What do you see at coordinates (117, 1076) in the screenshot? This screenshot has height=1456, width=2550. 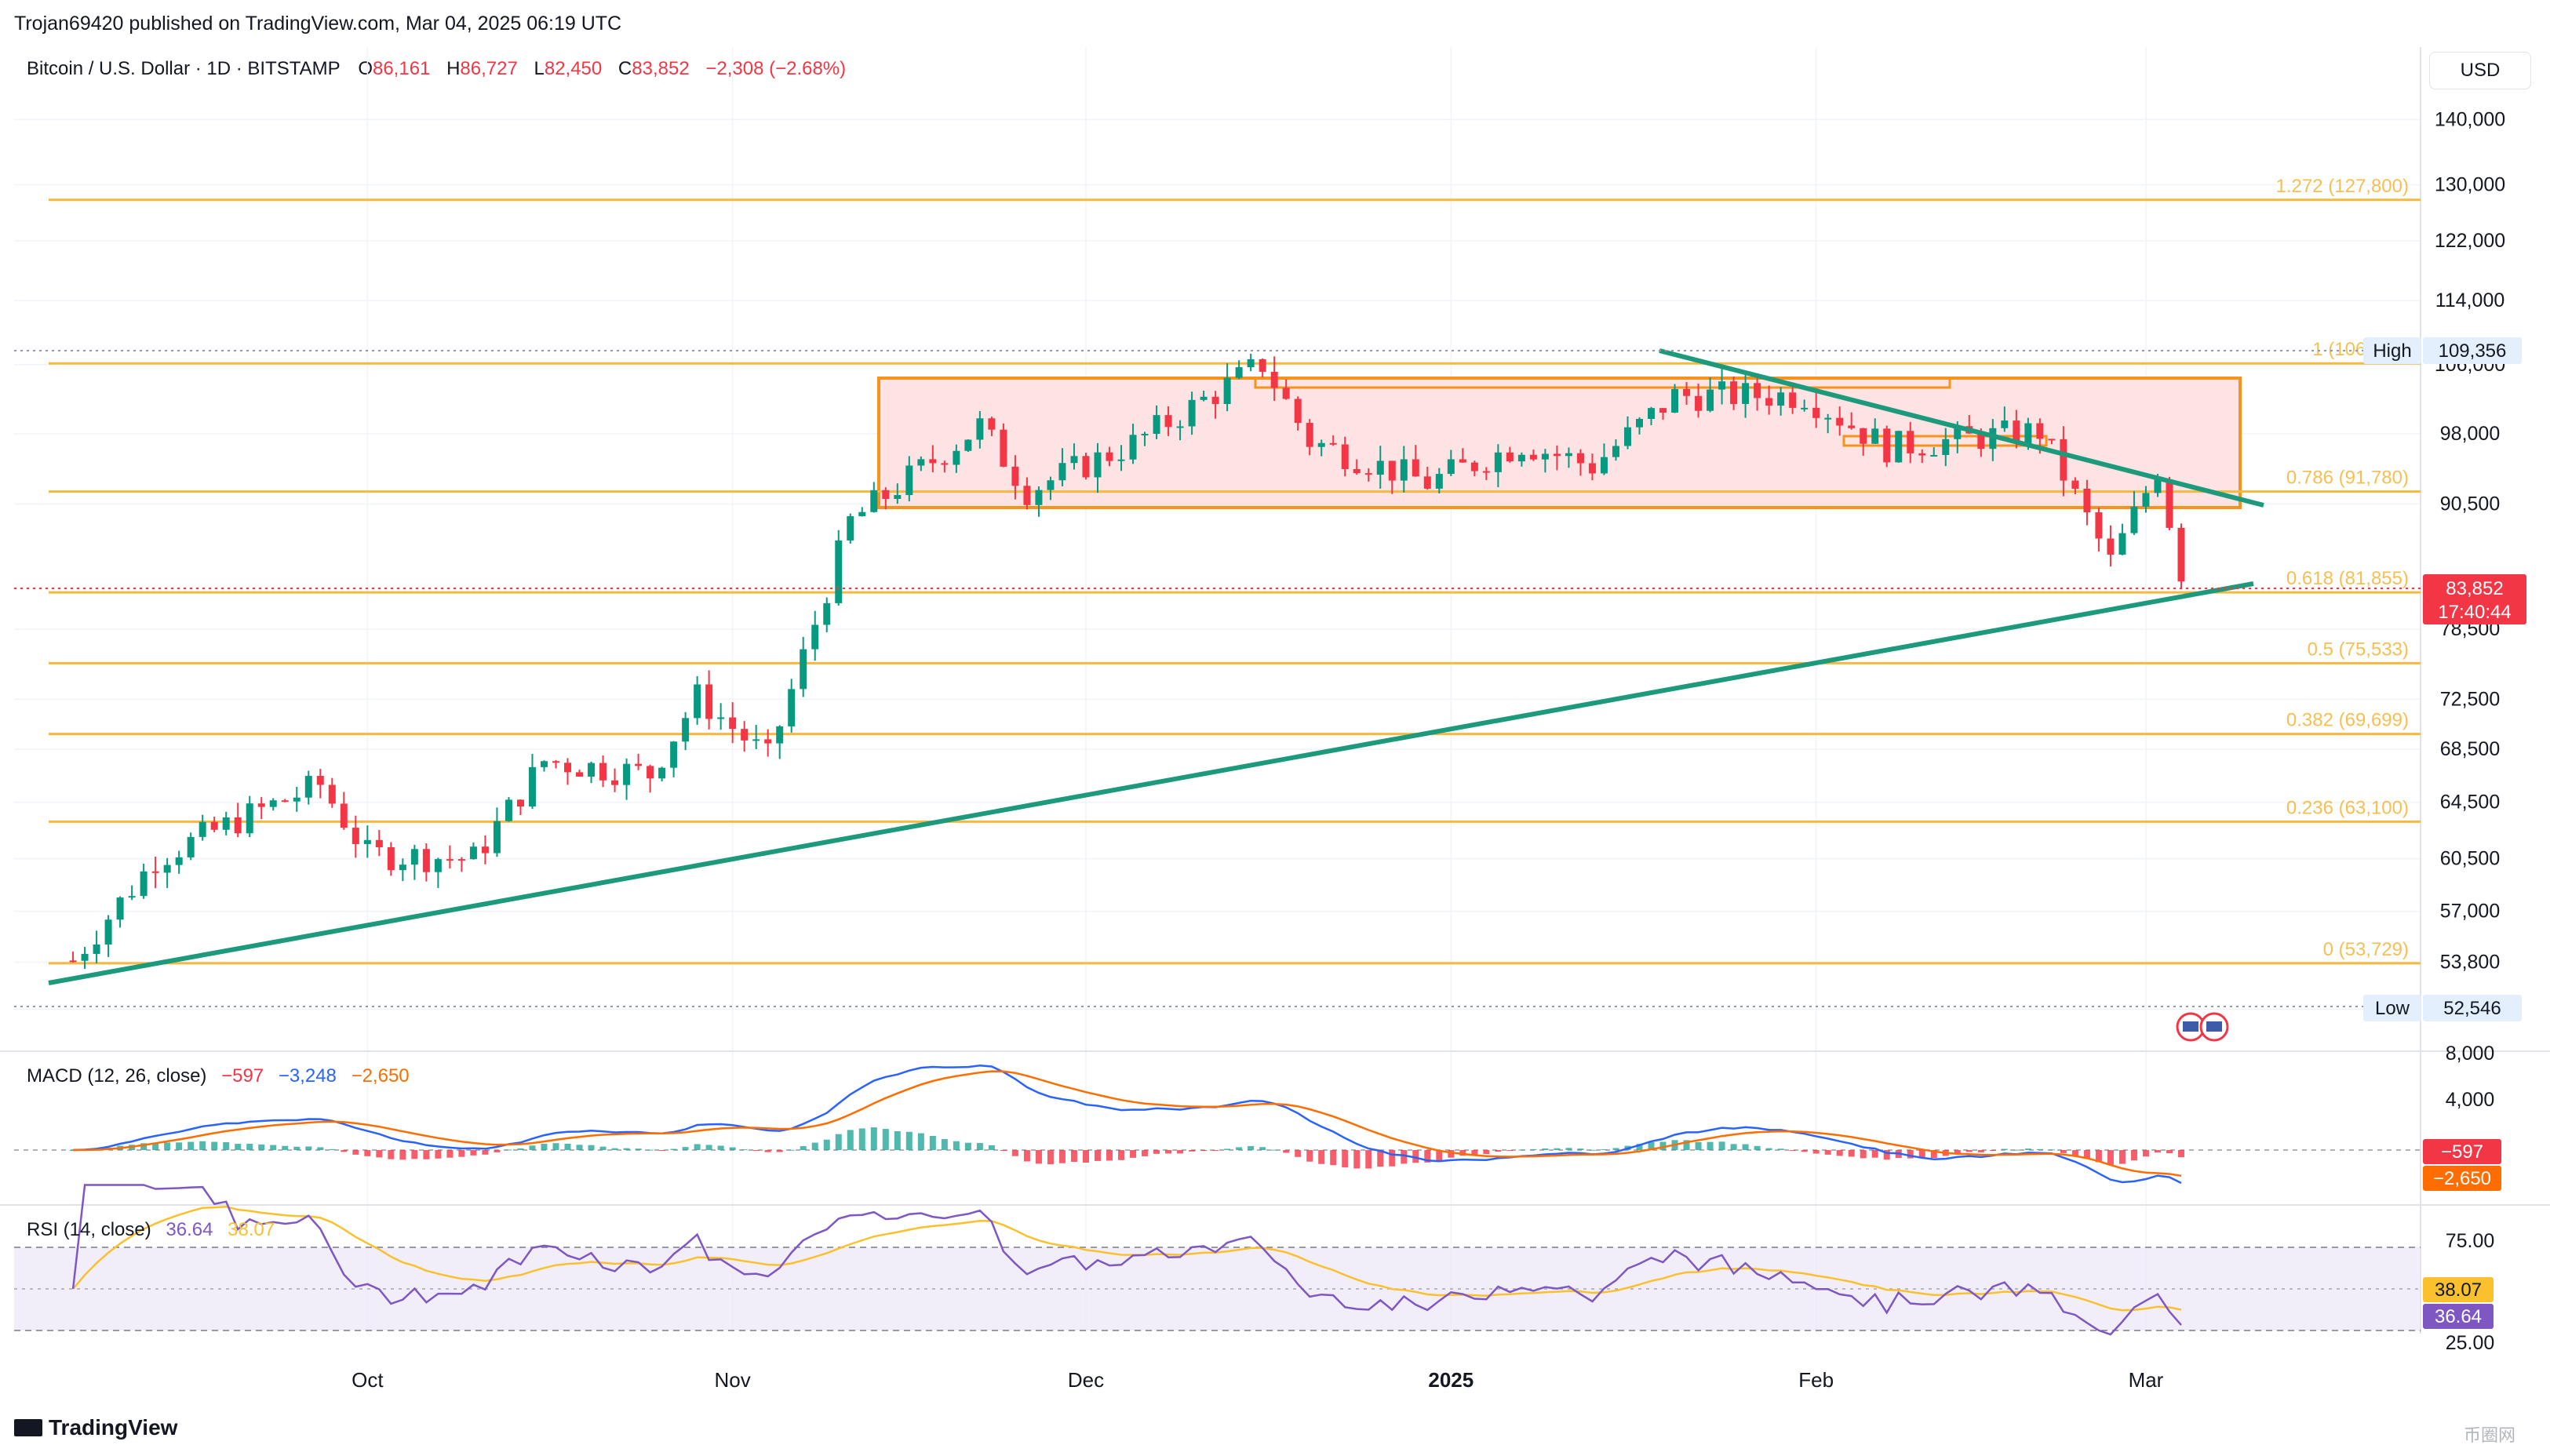 I see `macd-name: MACD (12, 26, close)` at bounding box center [117, 1076].